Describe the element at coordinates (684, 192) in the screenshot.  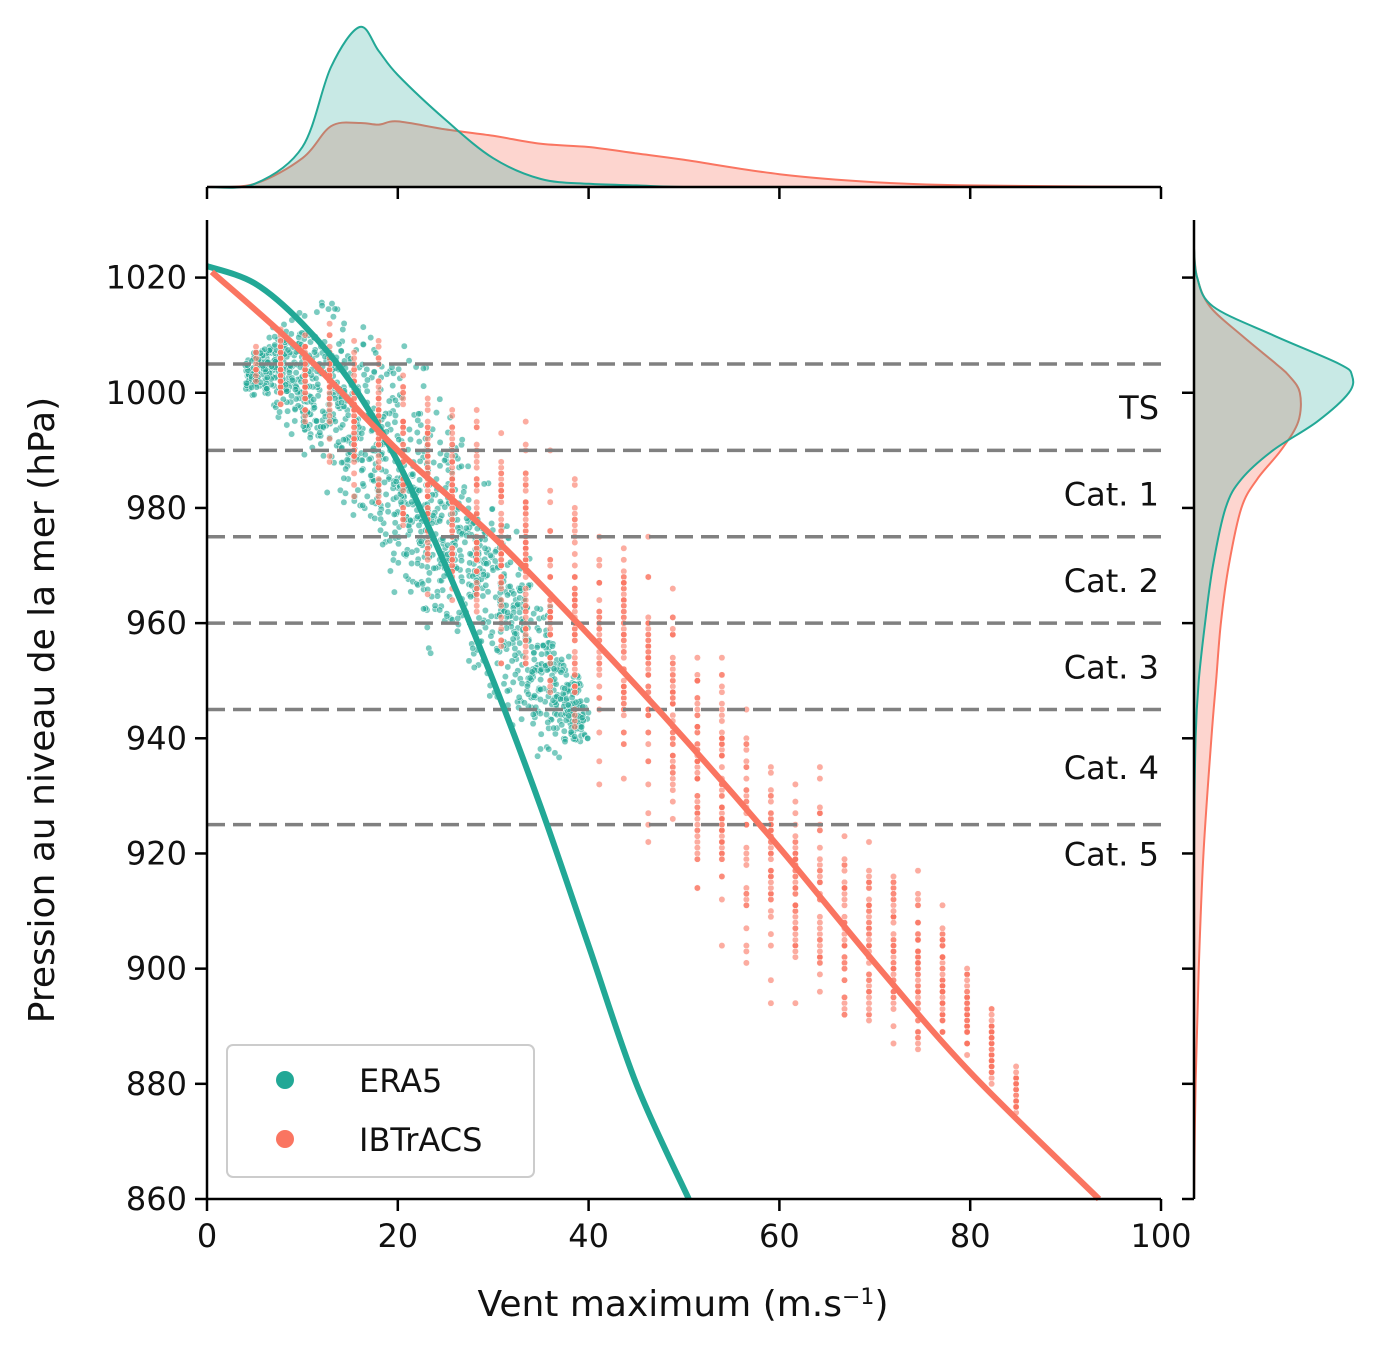
I see `top-marginal-ticks` at that location.